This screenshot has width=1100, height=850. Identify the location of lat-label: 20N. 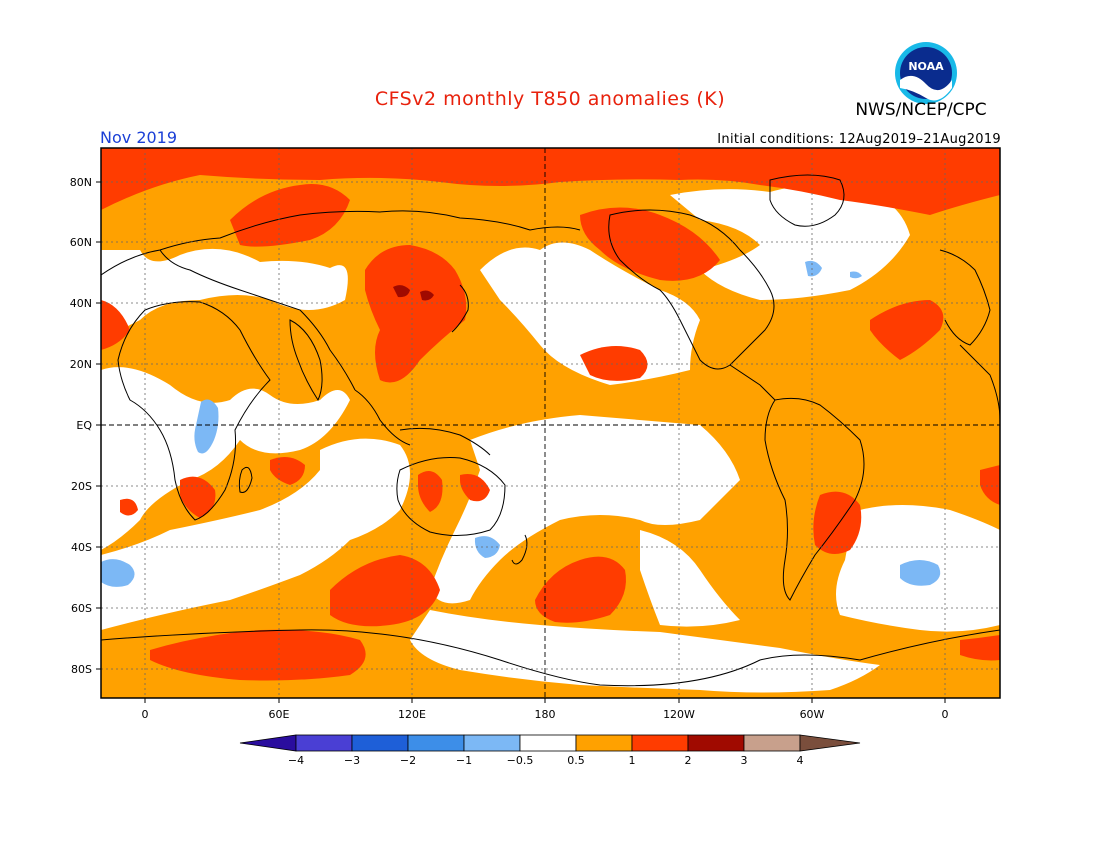
(81, 364).